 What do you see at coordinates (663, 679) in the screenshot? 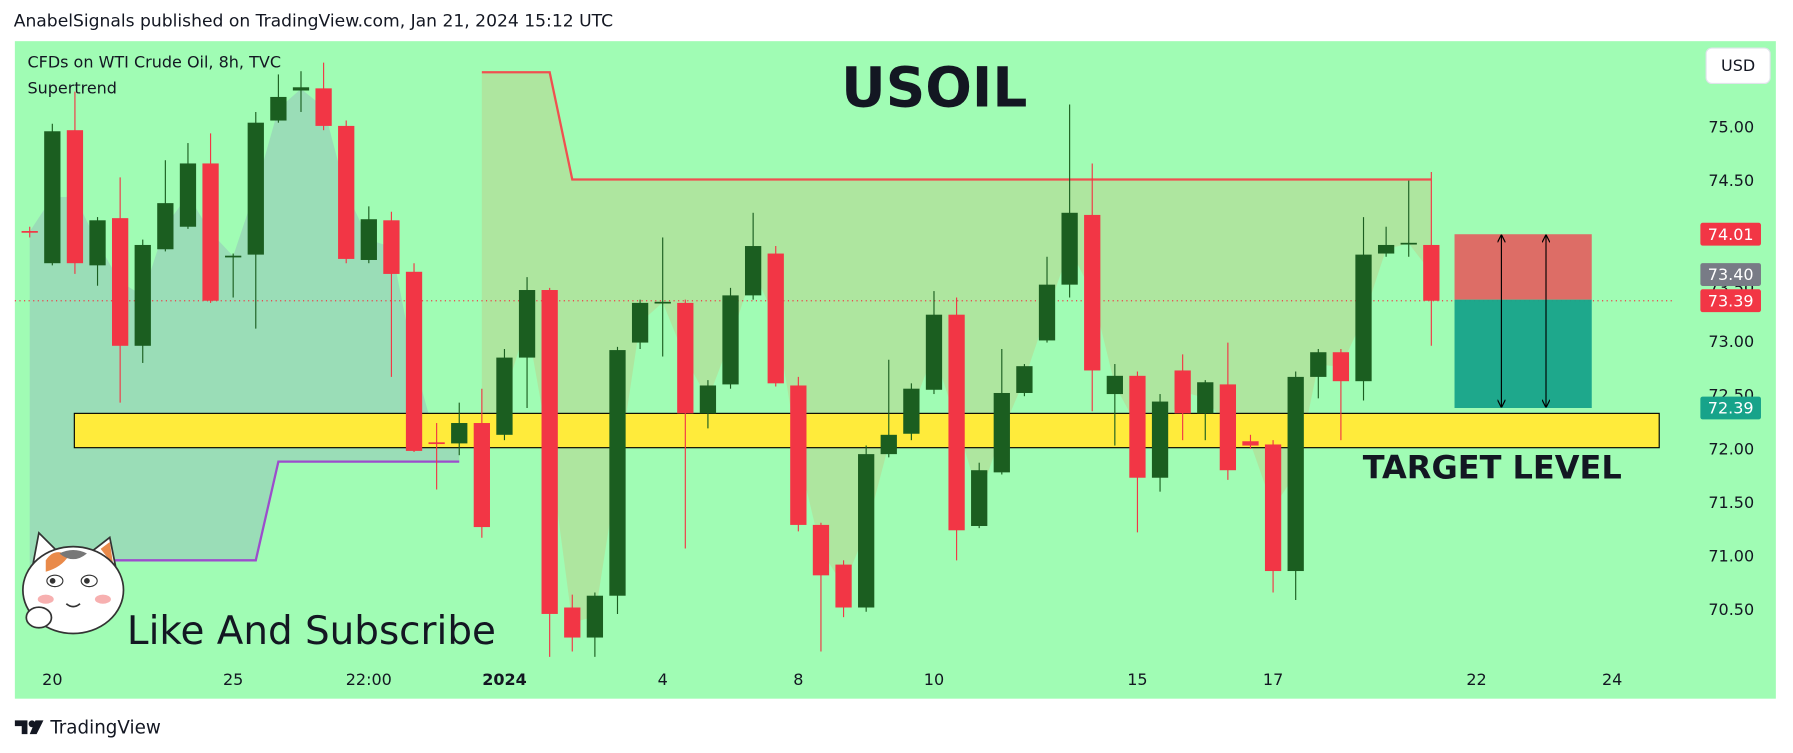
I see `x-tick-label: 4` at bounding box center [663, 679].